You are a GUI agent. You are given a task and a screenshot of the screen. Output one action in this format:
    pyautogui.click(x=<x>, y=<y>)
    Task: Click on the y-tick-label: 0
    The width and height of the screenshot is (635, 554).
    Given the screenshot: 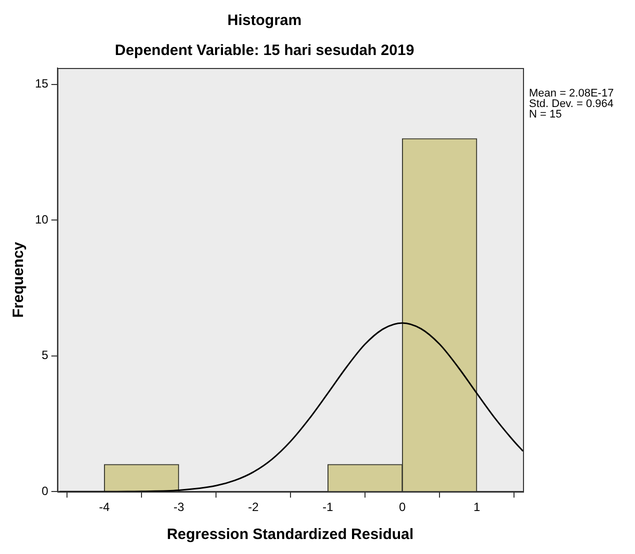 What is the action you would take?
    pyautogui.click(x=45, y=491)
    